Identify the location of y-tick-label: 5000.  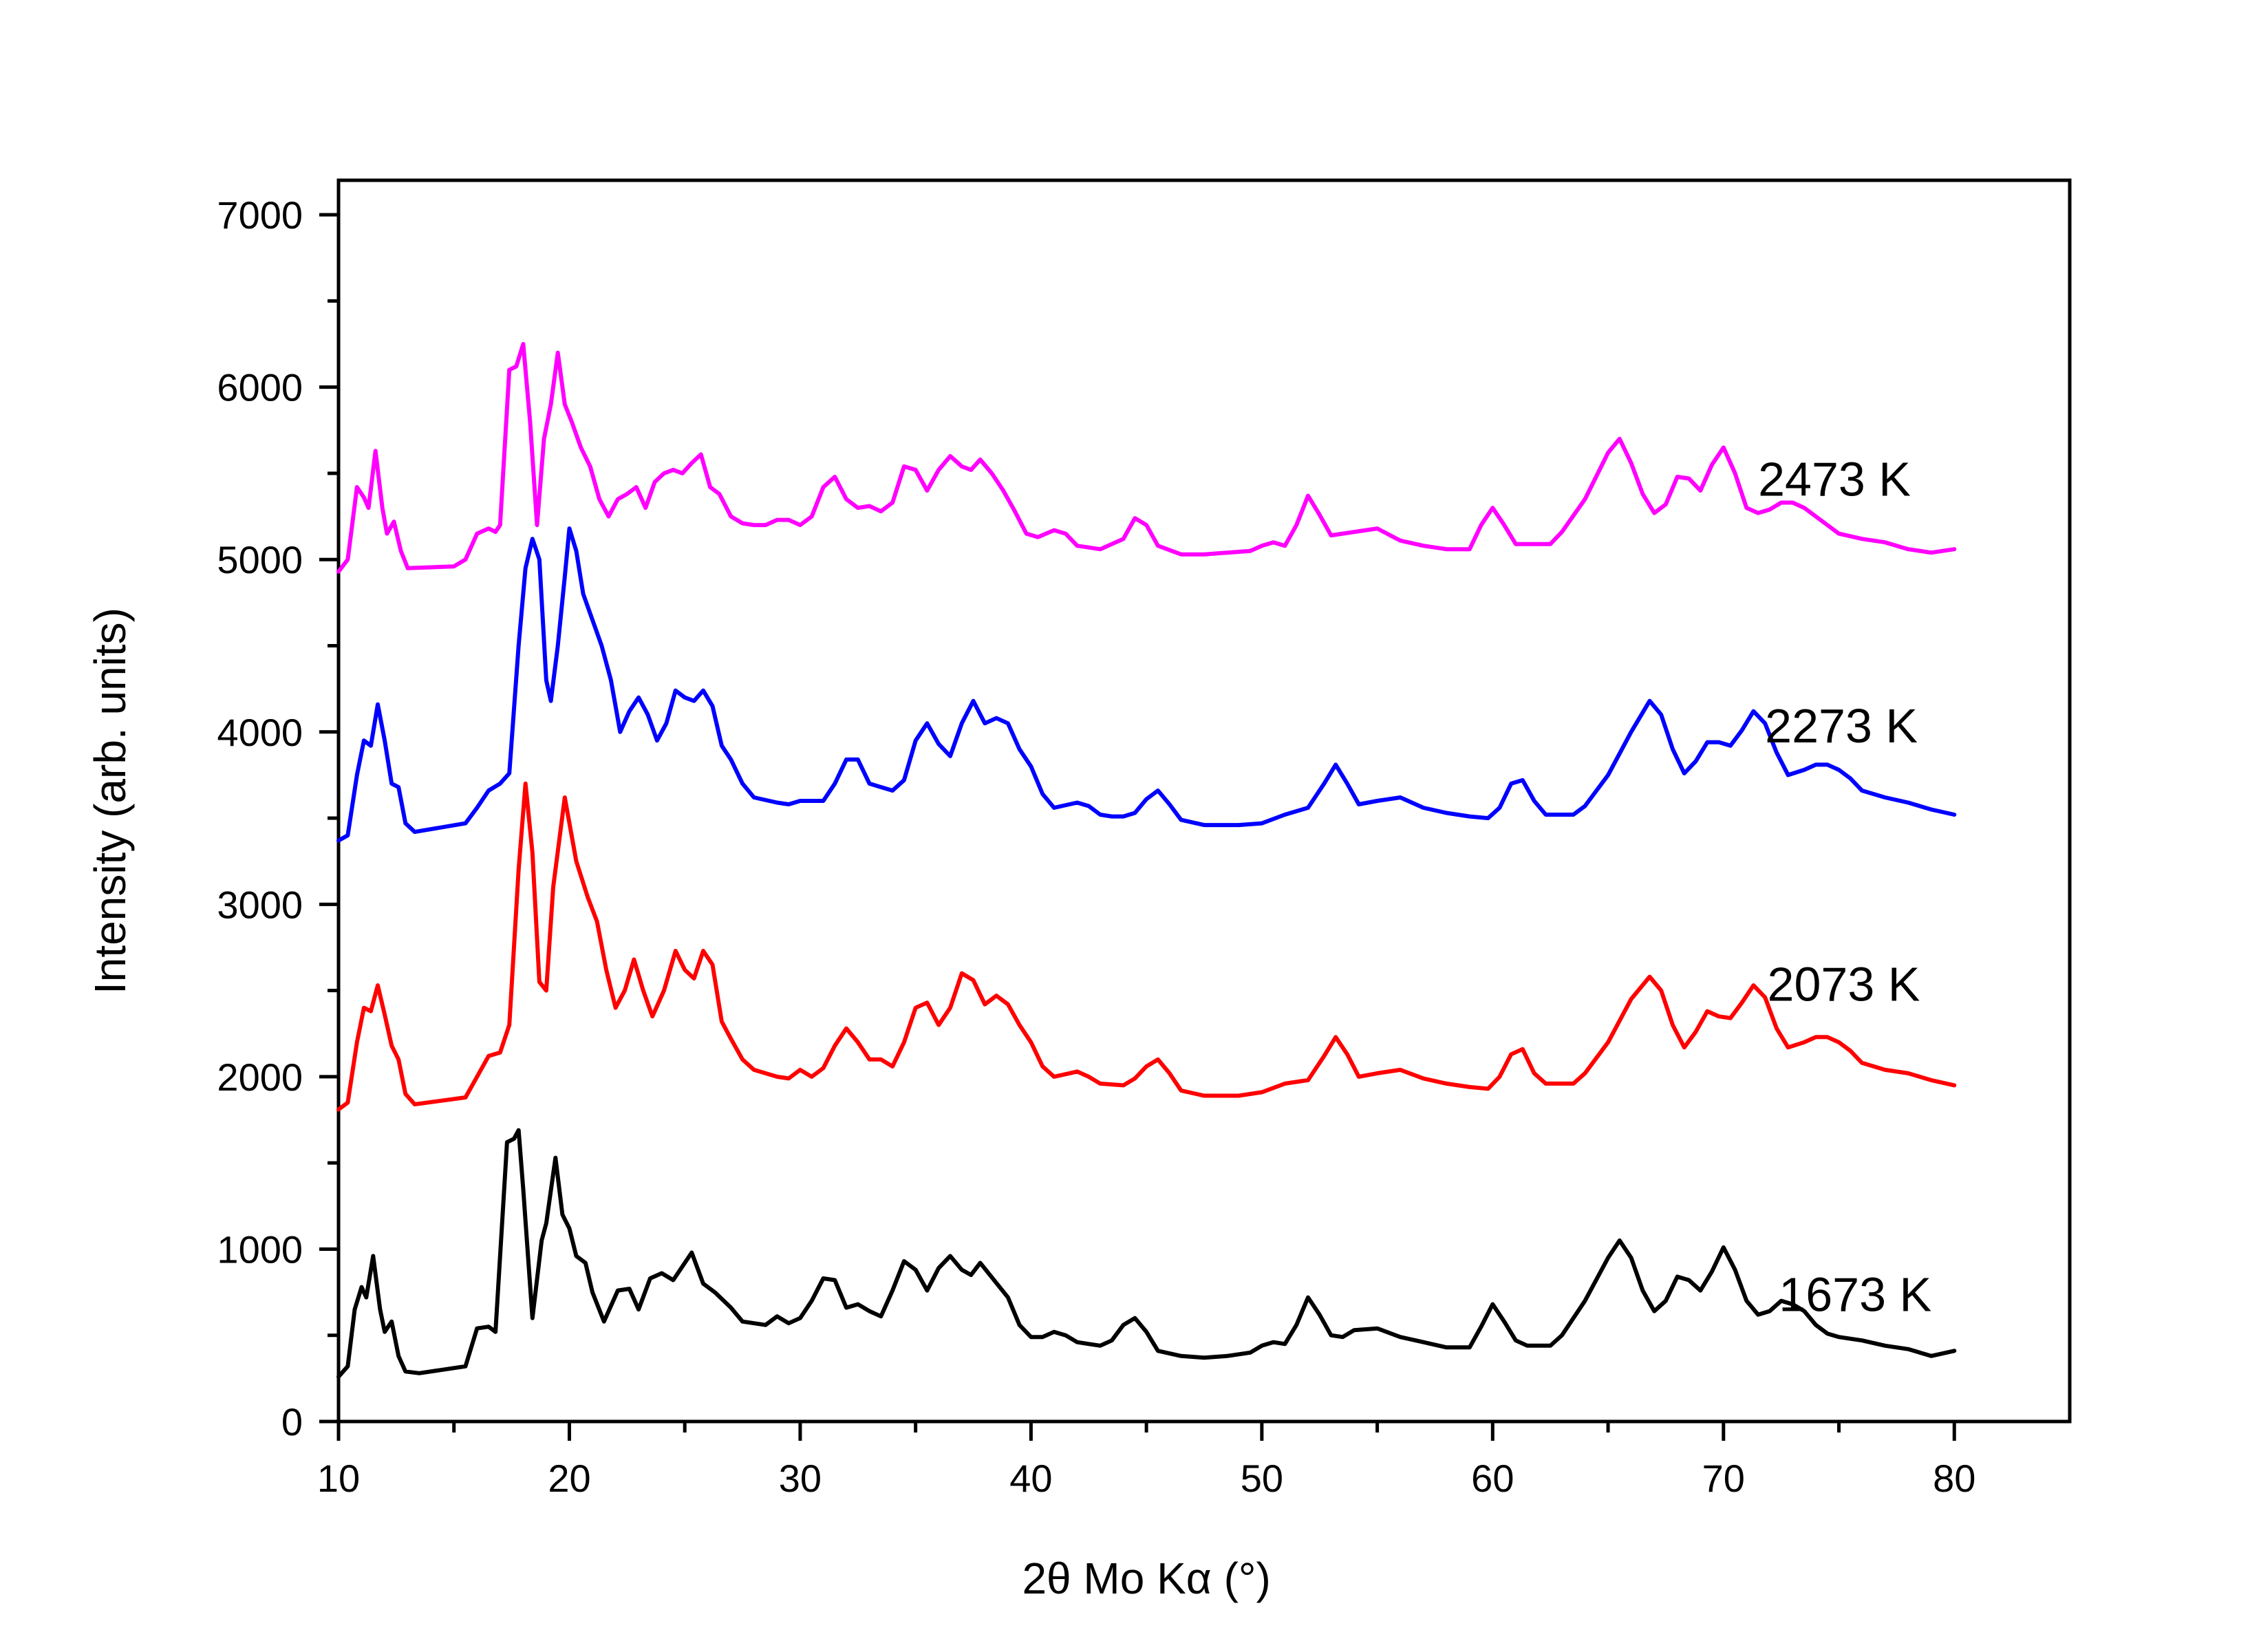
(260, 559).